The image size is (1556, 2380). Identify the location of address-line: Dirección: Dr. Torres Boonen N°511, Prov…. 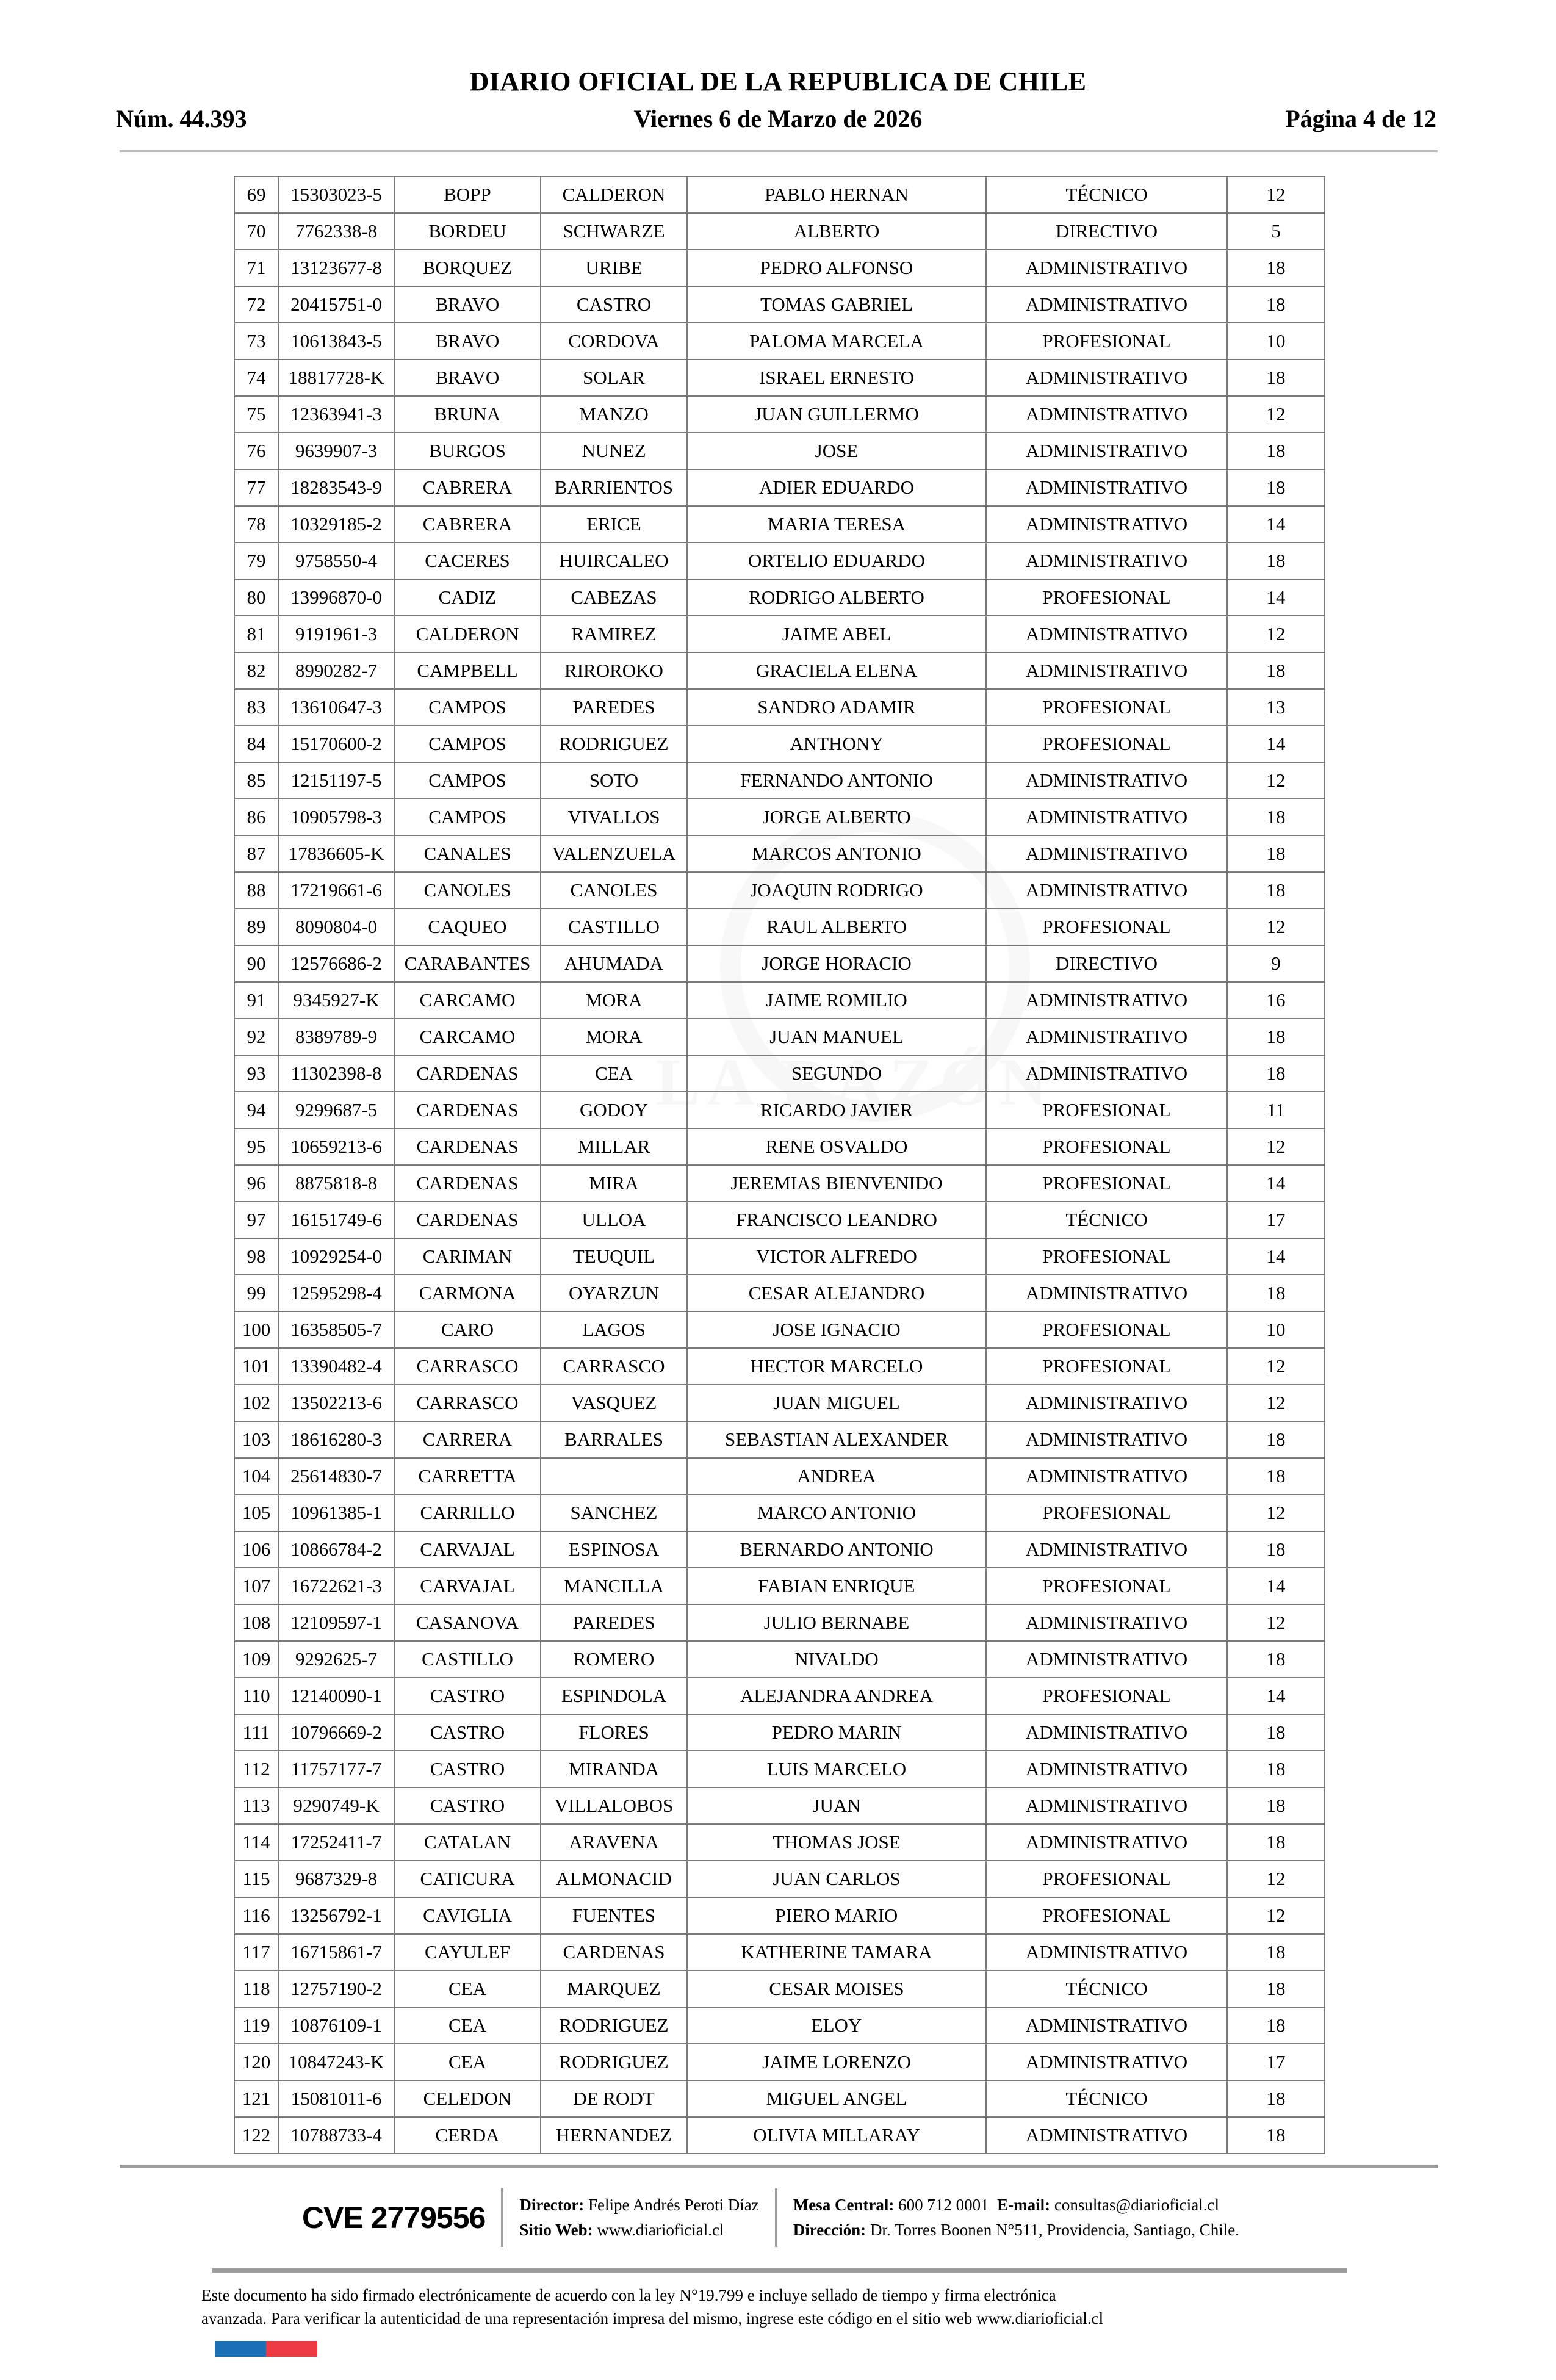
(1016, 2230).